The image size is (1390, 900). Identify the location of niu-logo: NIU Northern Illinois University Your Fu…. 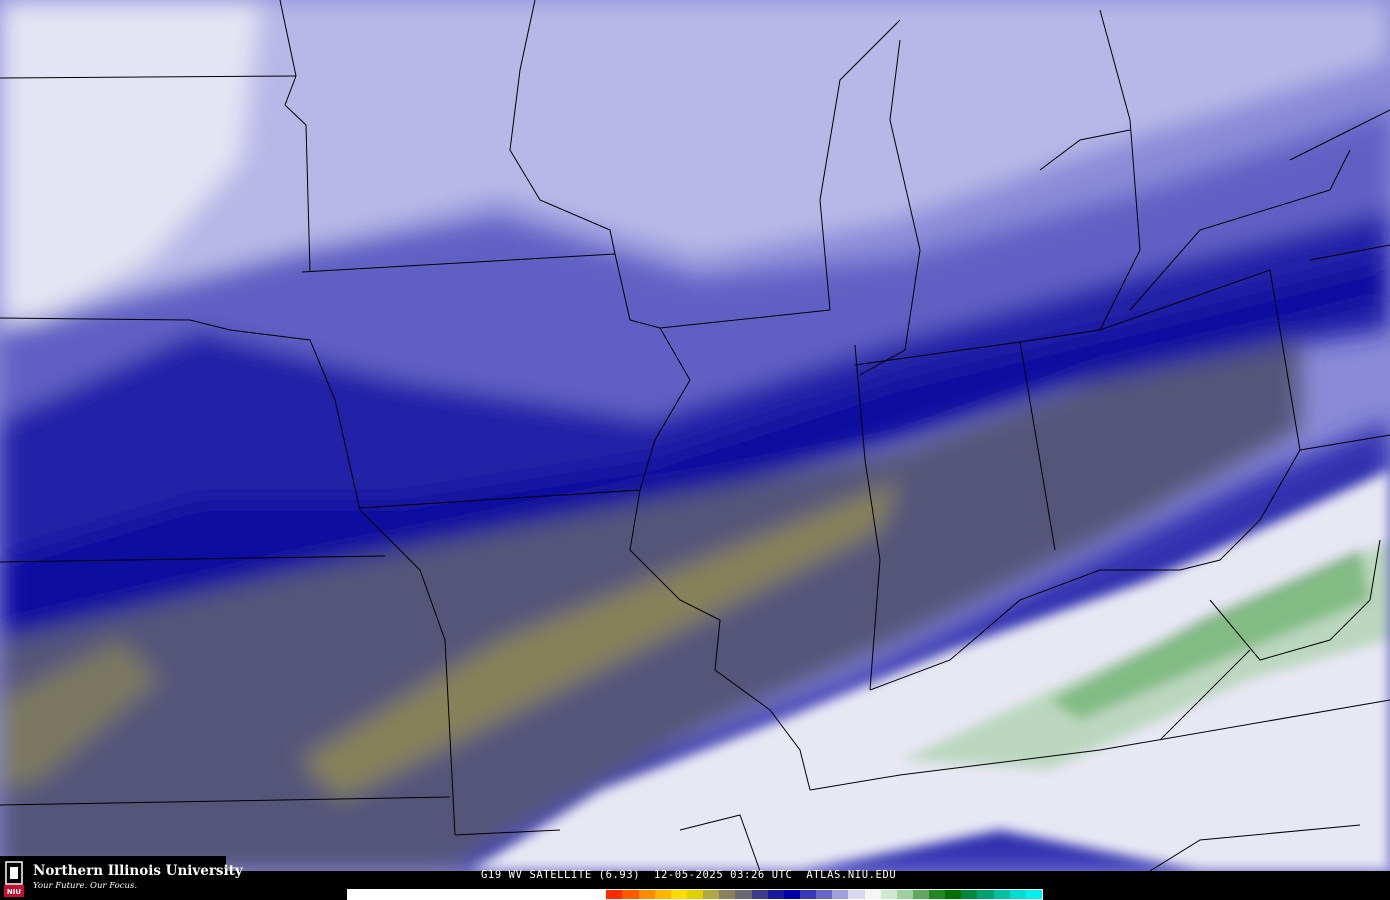
(121, 878).